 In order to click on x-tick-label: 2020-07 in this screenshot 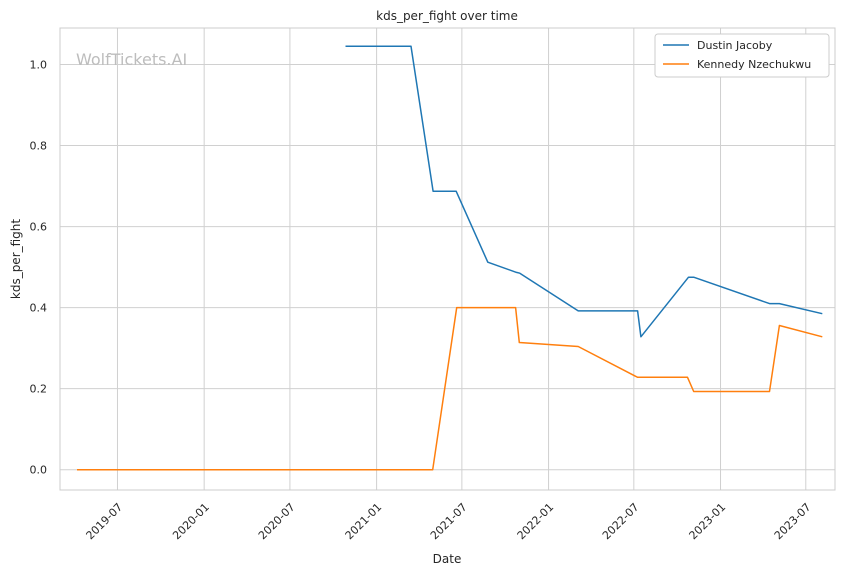, I will do `click(277, 522)`.